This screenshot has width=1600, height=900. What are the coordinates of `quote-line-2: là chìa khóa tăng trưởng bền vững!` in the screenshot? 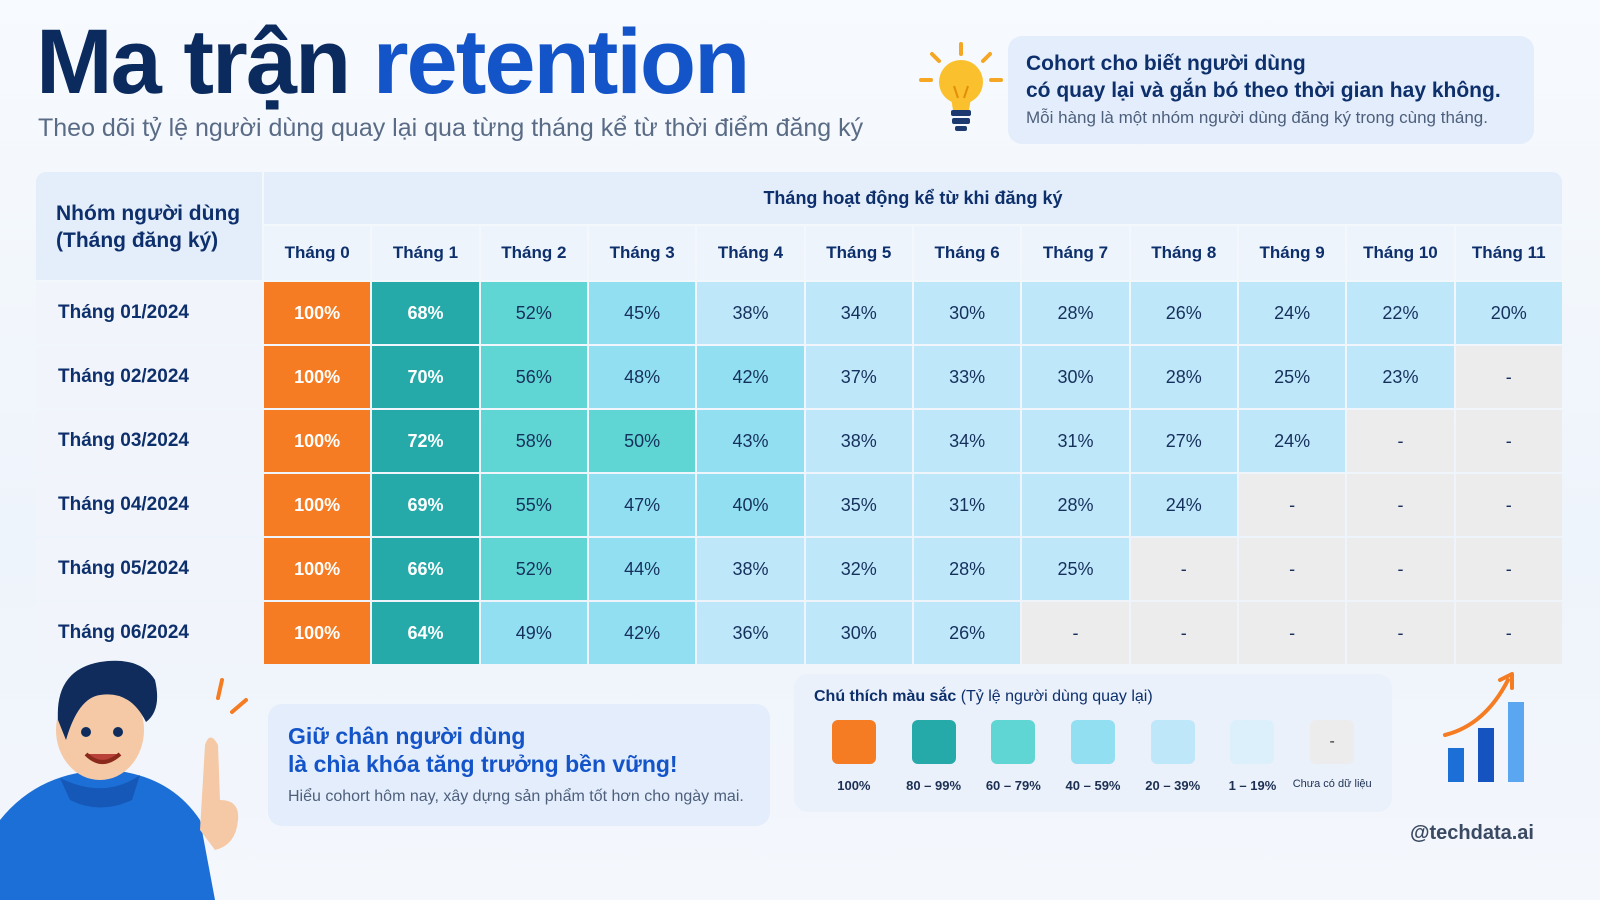 It's located at (483, 764).